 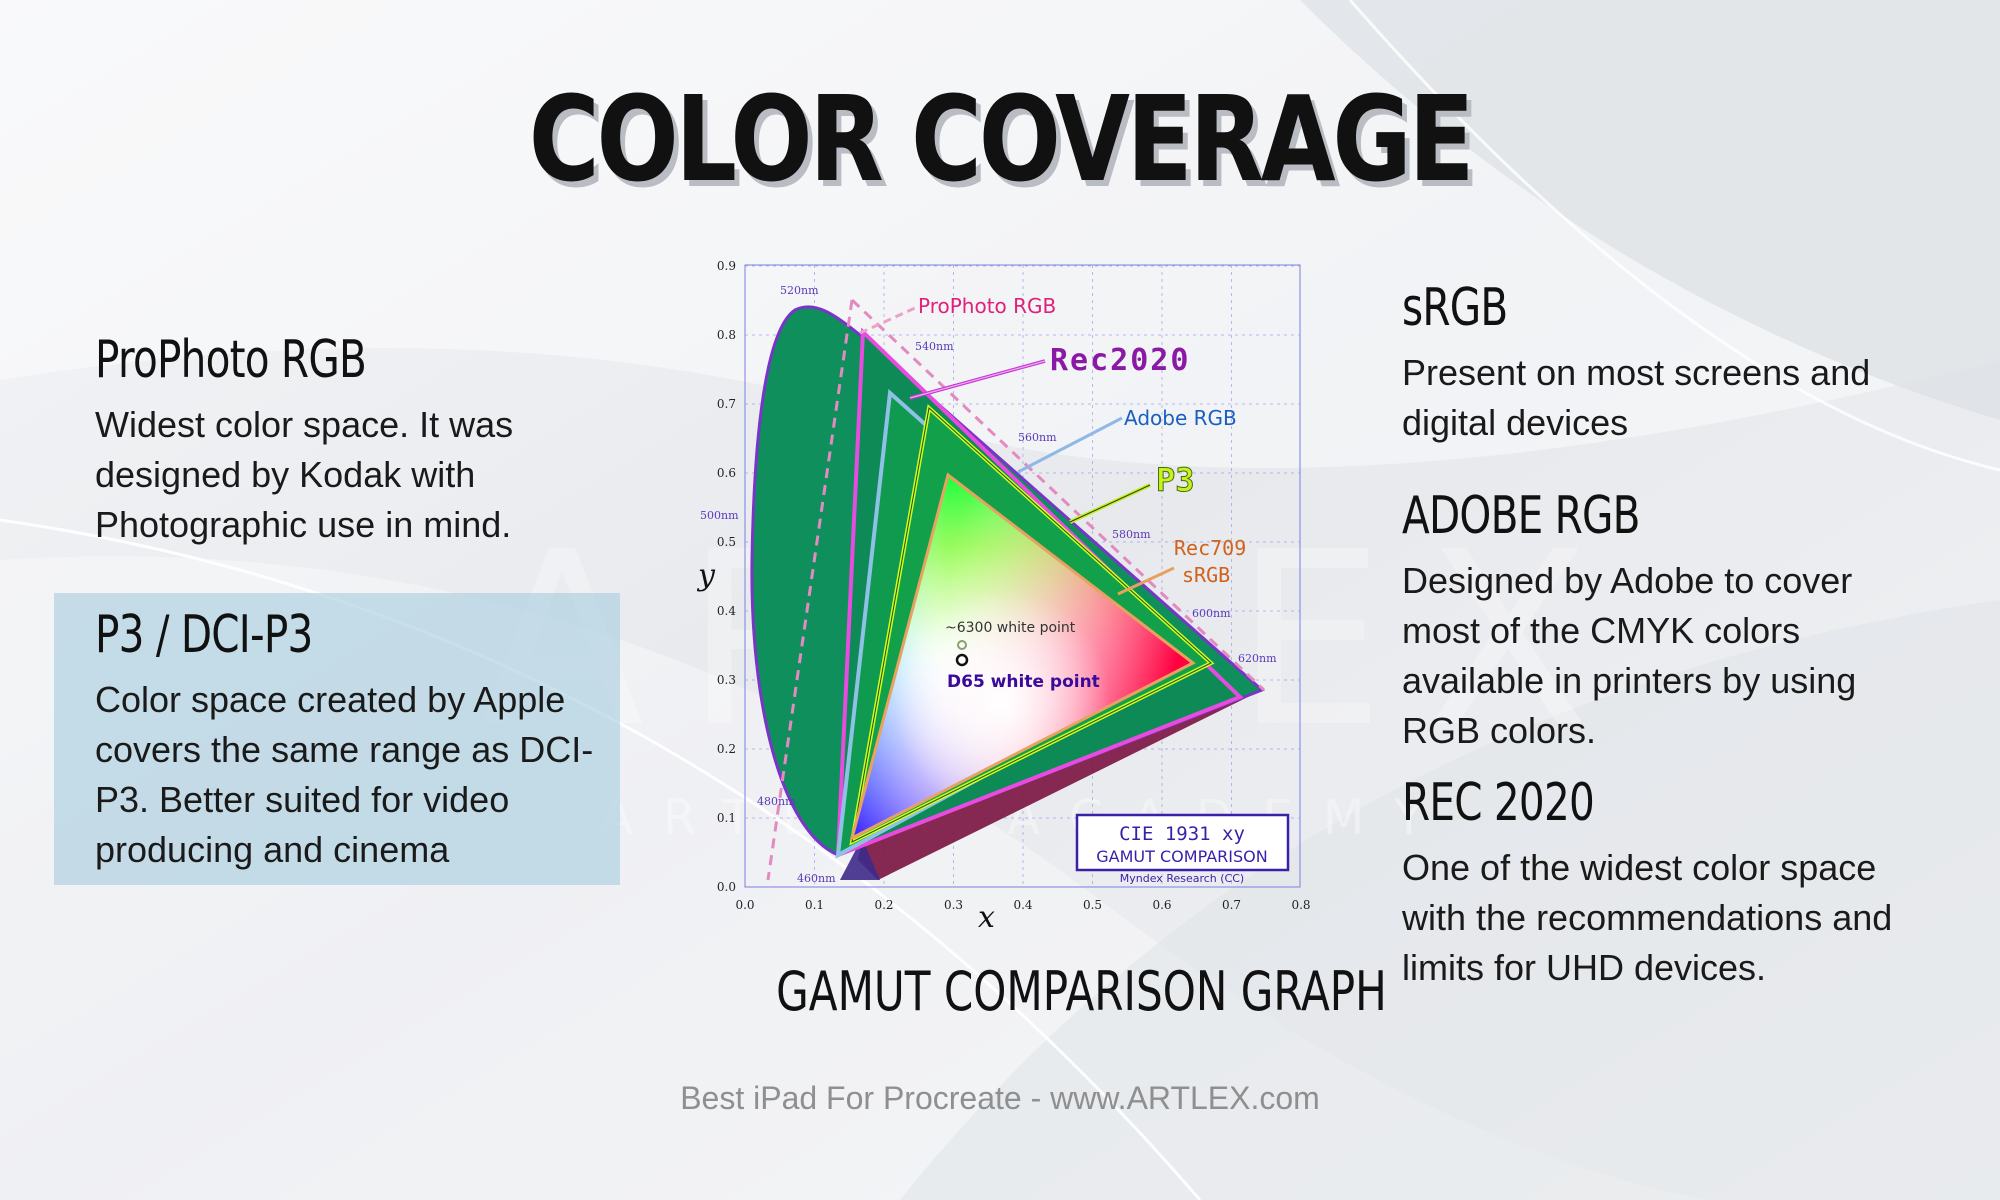 I want to click on x-tick-label: 0.7, so click(x=1231, y=905).